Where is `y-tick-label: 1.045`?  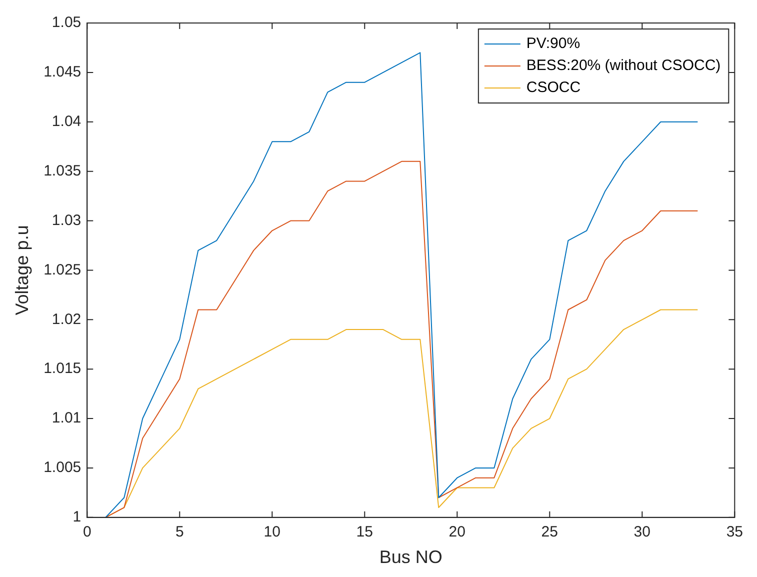
y-tick-label: 1.045 is located at coordinates (63, 72).